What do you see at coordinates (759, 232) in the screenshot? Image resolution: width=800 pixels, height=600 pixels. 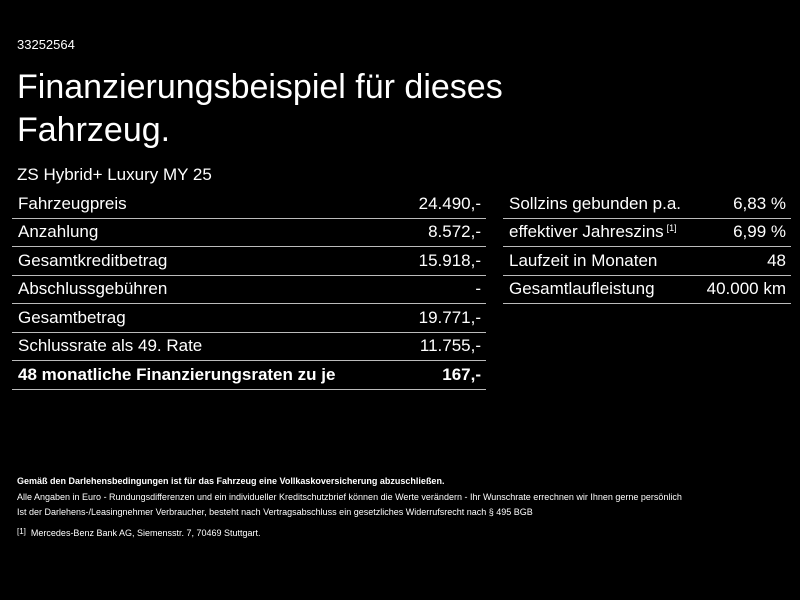 I see `row-value: 6,99 %` at bounding box center [759, 232].